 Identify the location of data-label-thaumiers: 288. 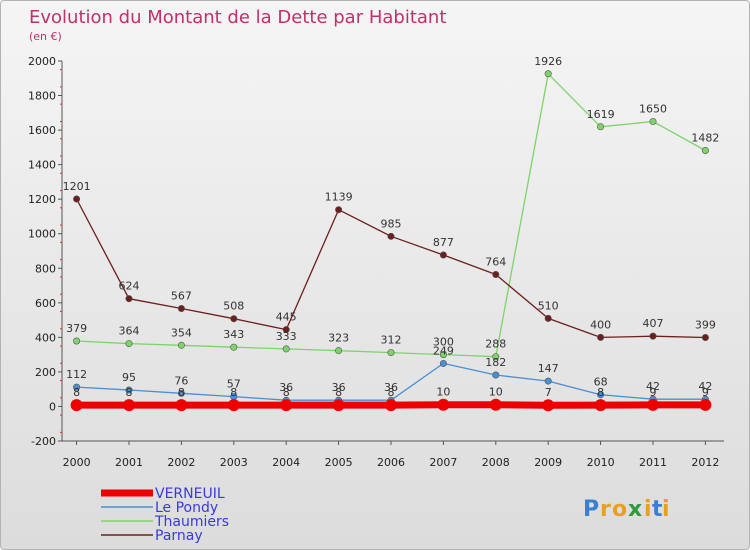
(495, 344).